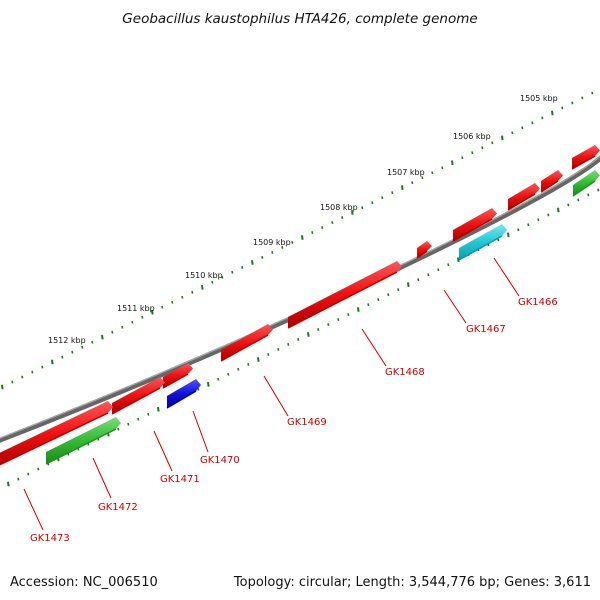 This screenshot has height=600, width=600. What do you see at coordinates (67, 340) in the screenshot?
I see `scale-label-1512: 1512 kbp` at bounding box center [67, 340].